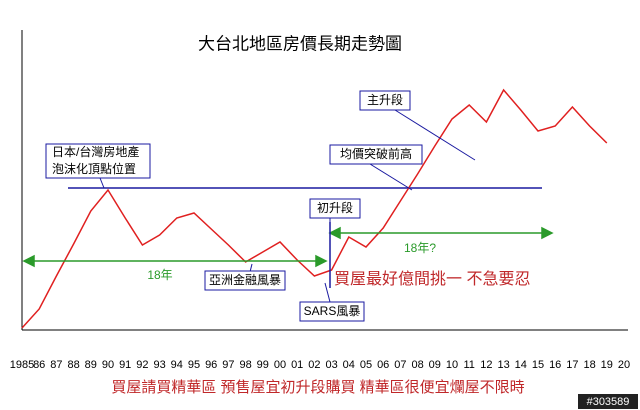 This screenshot has width=640, height=410. I want to click on x-tick-label: 87, so click(56, 365).